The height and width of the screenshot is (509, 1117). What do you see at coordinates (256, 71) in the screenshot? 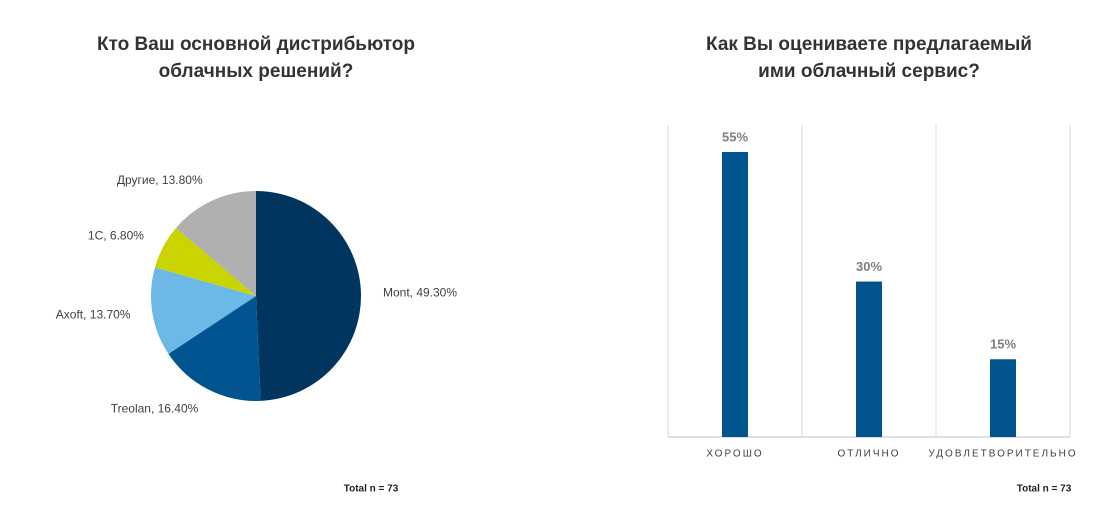
I see `chart-title: облачных решений?` at bounding box center [256, 71].